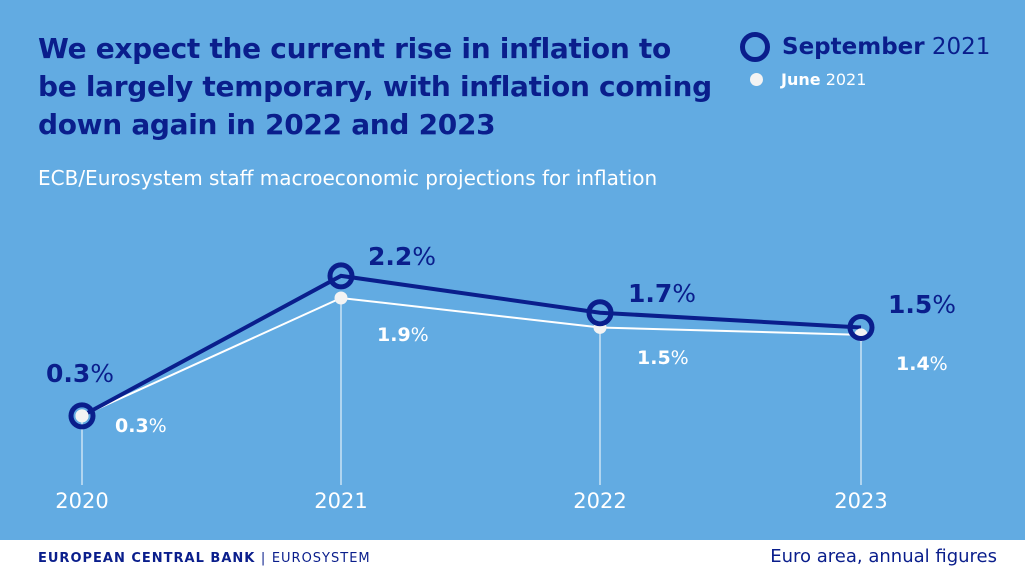 This screenshot has width=1025, height=577. Describe the element at coordinates (80, 373) in the screenshot. I see `data-label-september: 0.3%` at that location.